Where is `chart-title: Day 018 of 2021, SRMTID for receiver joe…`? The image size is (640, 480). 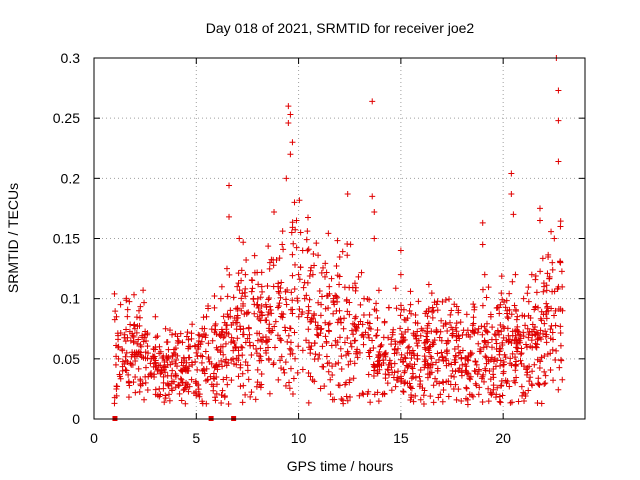 chart-title: Day 018 of 2021, SRMTID for receiver joe… is located at coordinates (340, 28).